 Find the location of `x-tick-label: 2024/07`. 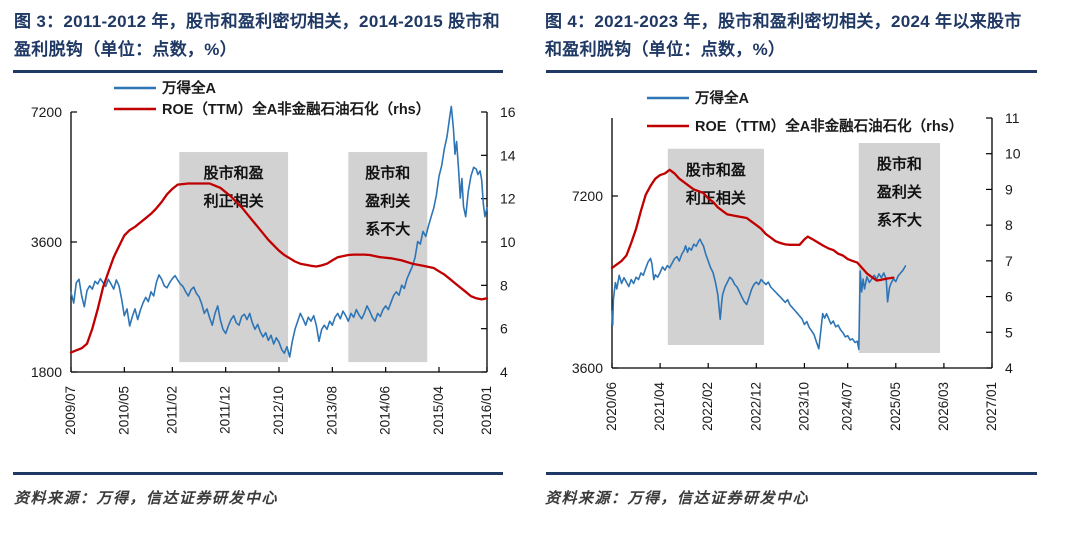

x-tick-label: 2024/07 is located at coordinates (847, 406).